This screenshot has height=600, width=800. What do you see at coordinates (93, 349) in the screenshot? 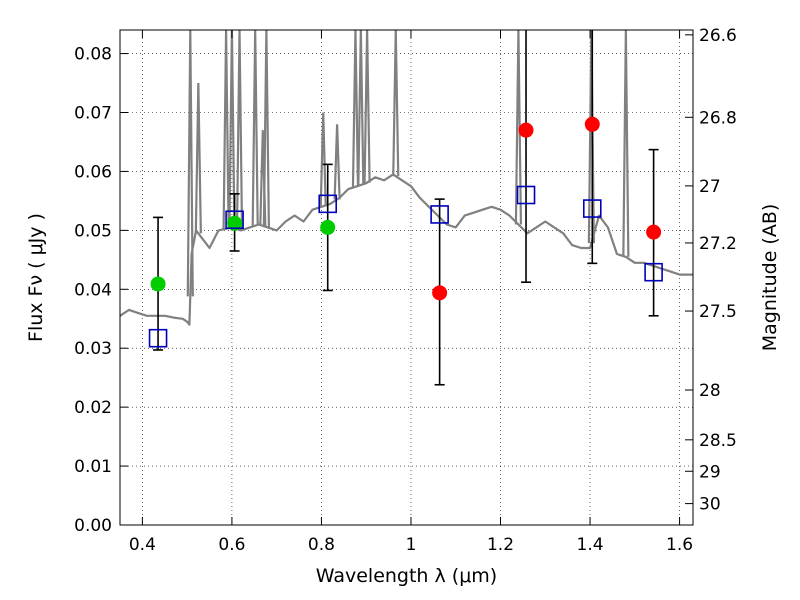
I see `y-tick-label: 0.03` at bounding box center [93, 349].